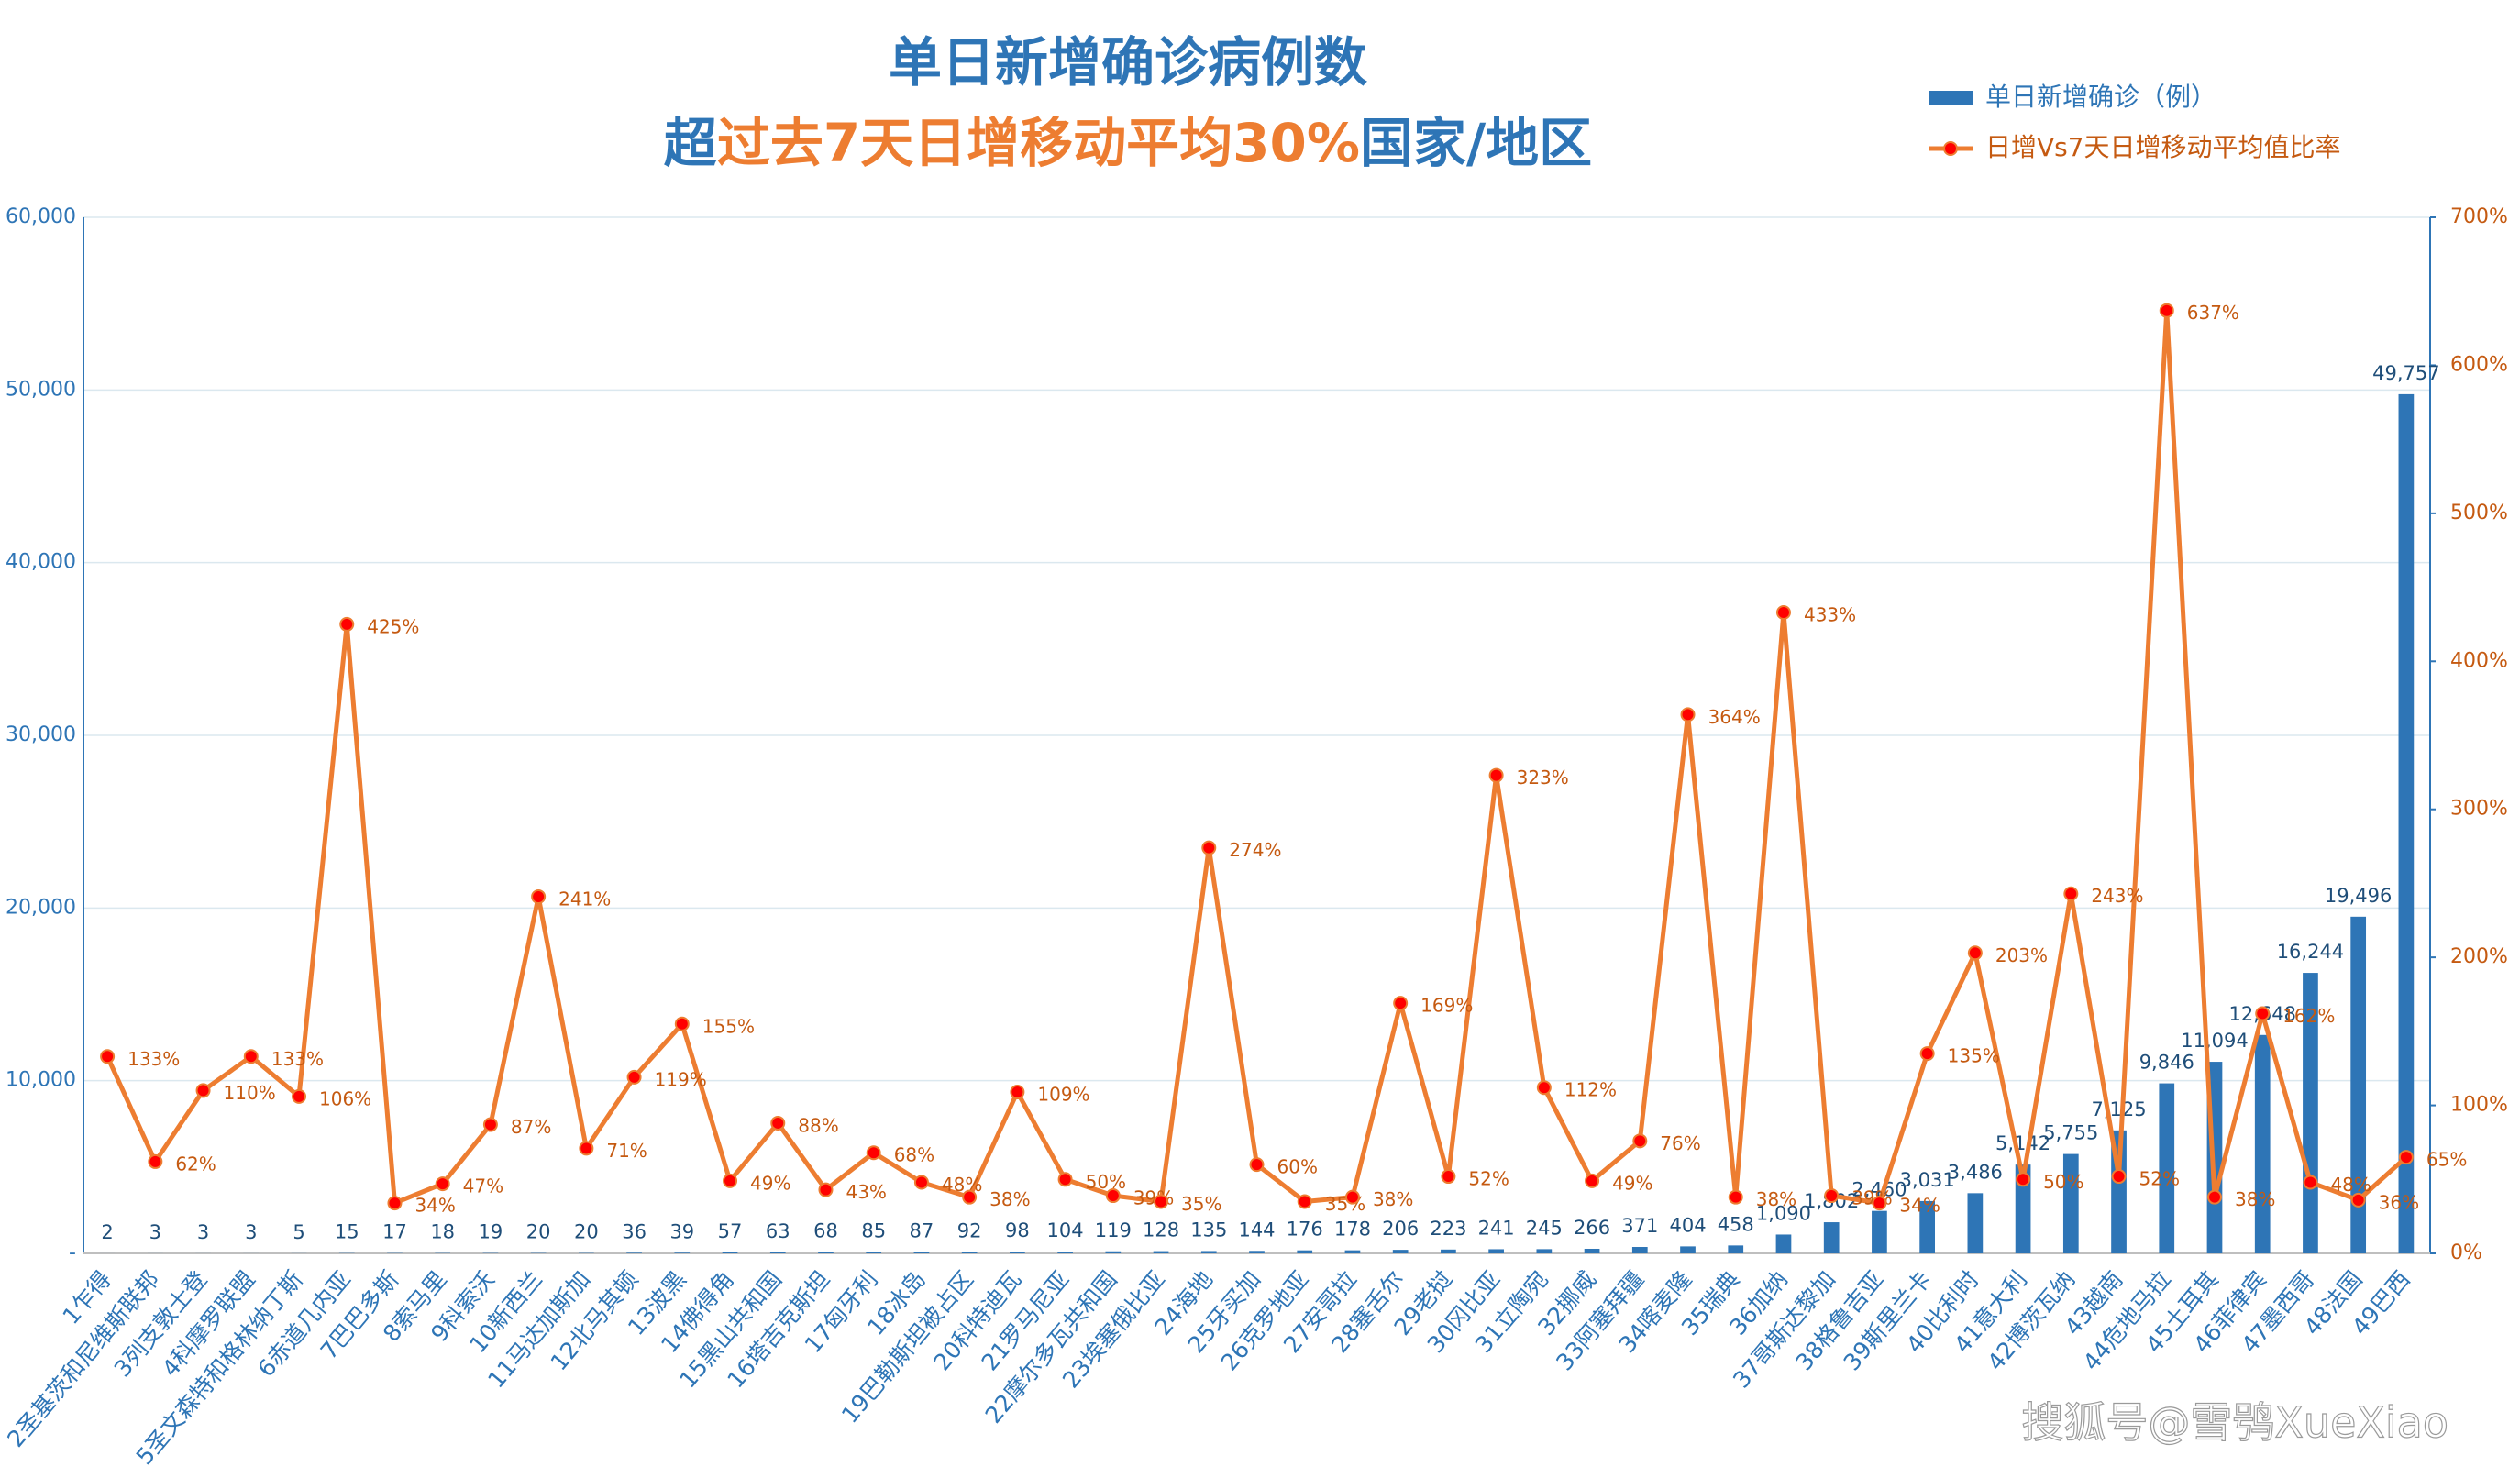 Image resolution: width=2520 pixels, height=1478 pixels. Describe the element at coordinates (2479, 661) in the screenshot. I see `y2-tick-label: 400%` at that location.